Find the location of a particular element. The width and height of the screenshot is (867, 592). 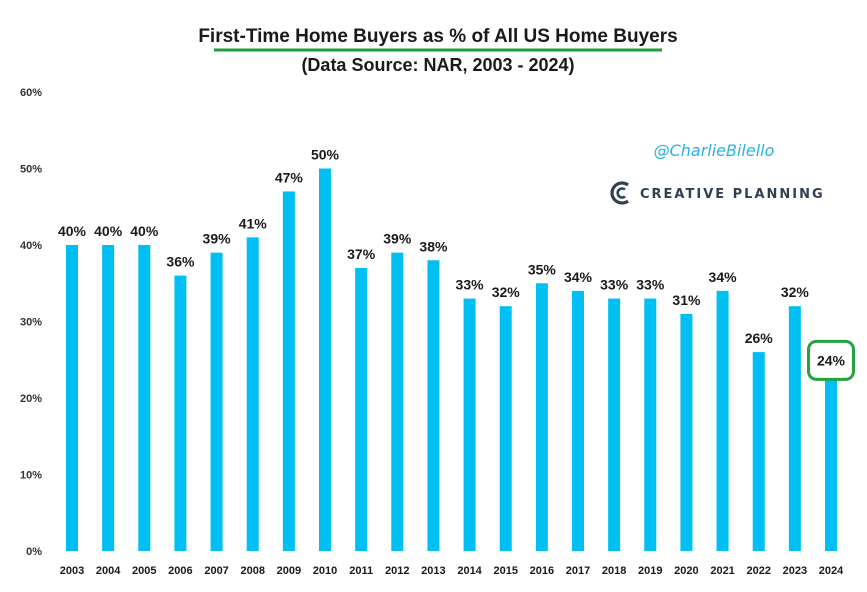

data-label-2019: 33% is located at coordinates (650, 285).